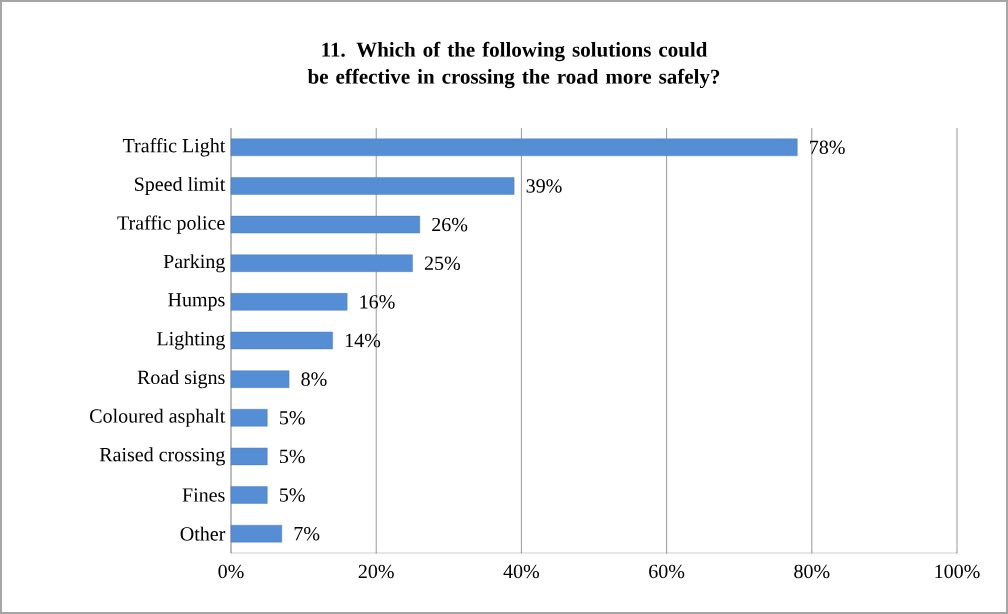  Describe the element at coordinates (191, 340) in the screenshot. I see `y-tick-label: Lighting` at that location.